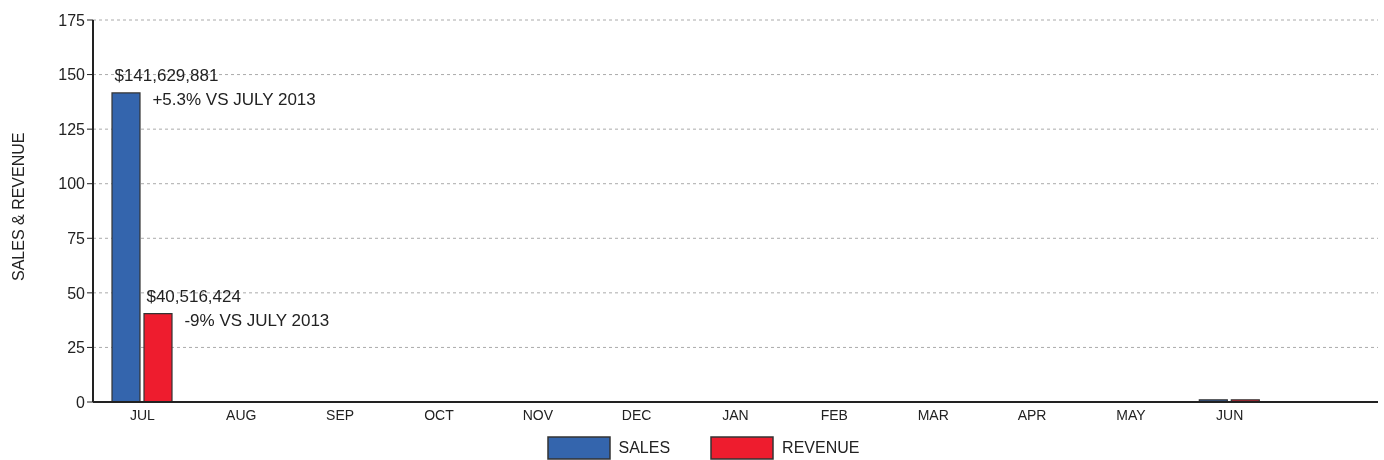  I want to click on y-axis-title: SALES & REVENUE, so click(18, 206).